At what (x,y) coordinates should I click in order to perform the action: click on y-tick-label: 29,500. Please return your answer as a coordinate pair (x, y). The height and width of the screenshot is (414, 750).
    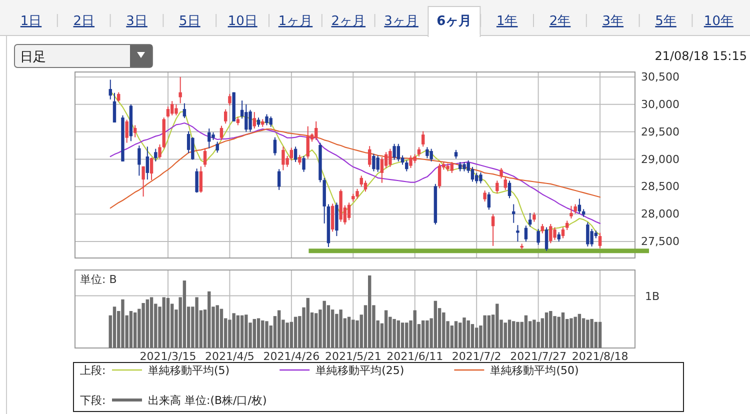
    Looking at the image, I should click on (660, 131).